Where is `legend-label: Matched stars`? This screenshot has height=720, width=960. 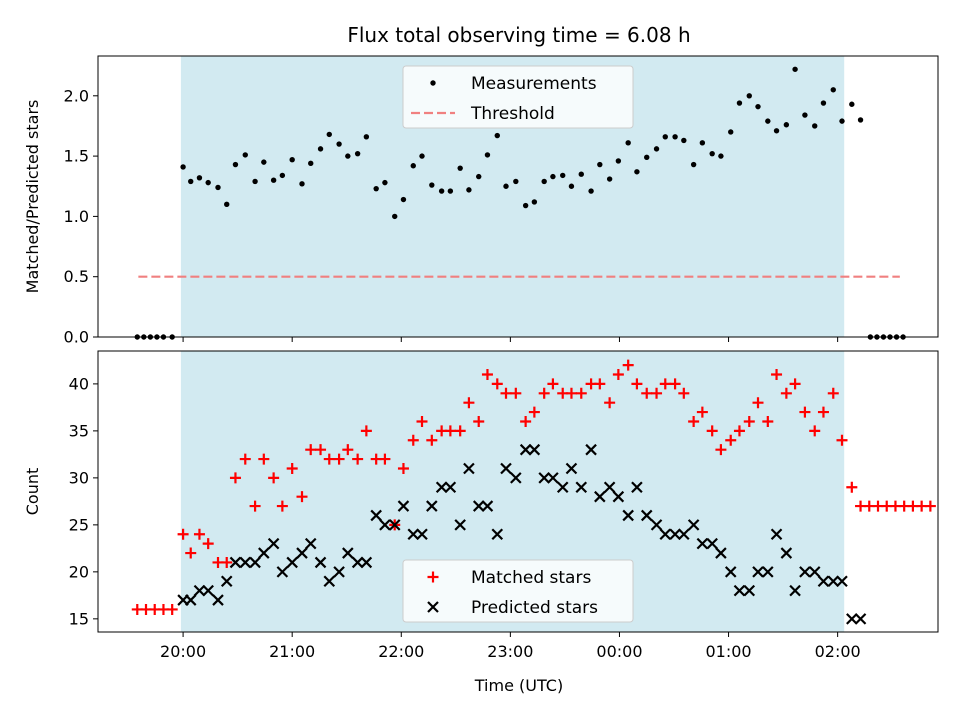 legend-label: Matched stars is located at coordinates (531, 578).